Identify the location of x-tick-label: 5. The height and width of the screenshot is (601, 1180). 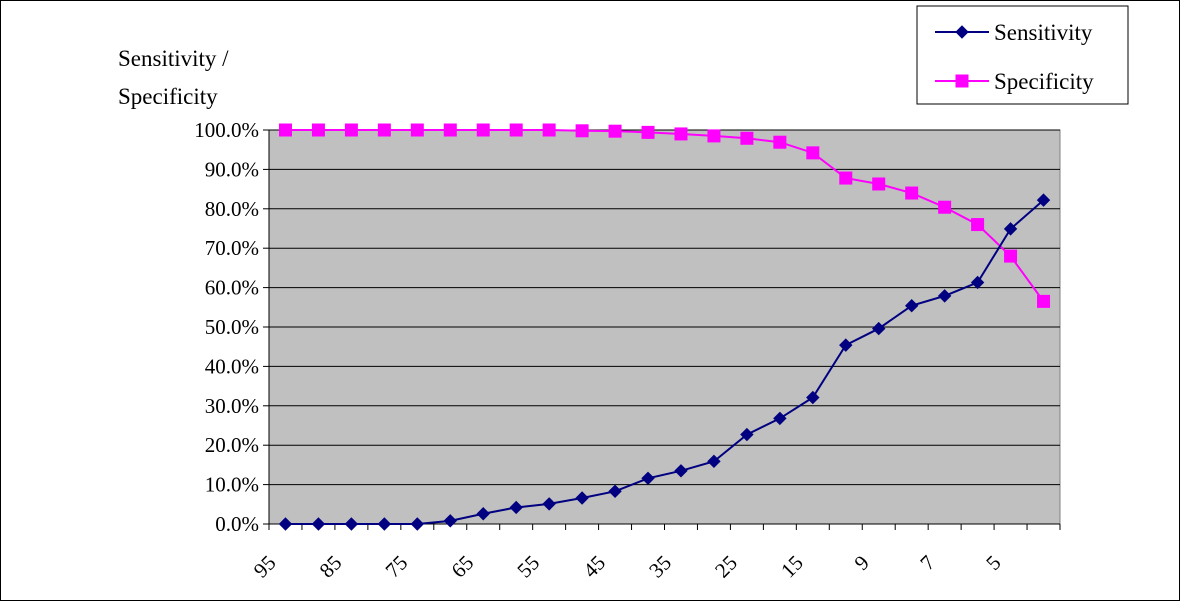
(993, 563).